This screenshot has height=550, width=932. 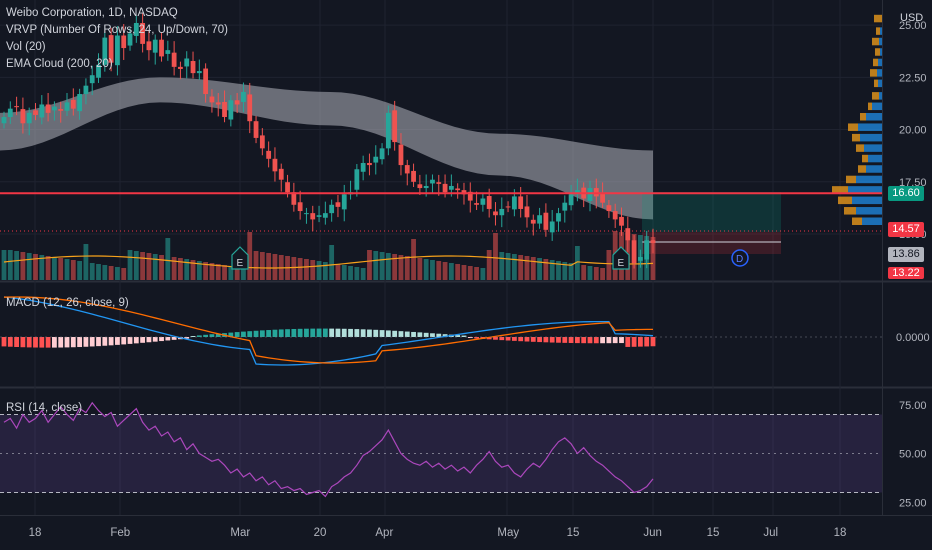 I want to click on dividend-marker: D, so click(x=740, y=258).